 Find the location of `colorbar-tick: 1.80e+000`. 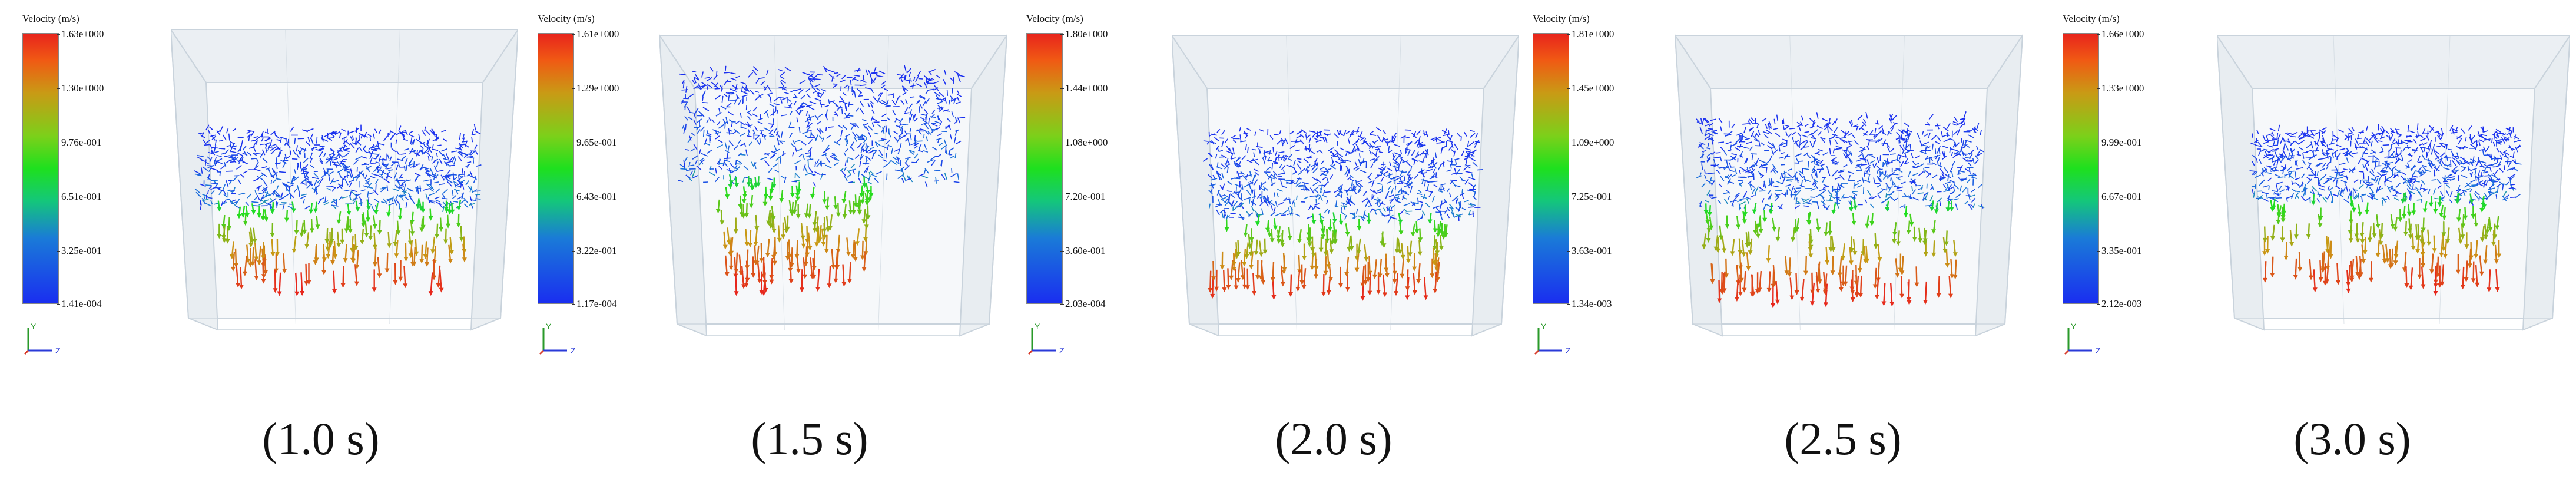

colorbar-tick: 1.80e+000 is located at coordinates (1084, 33).